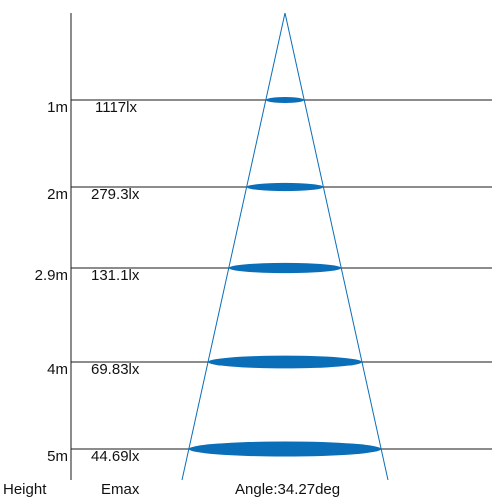  What do you see at coordinates (120, 489) in the screenshot?
I see `footer-emax-label: Emax` at bounding box center [120, 489].